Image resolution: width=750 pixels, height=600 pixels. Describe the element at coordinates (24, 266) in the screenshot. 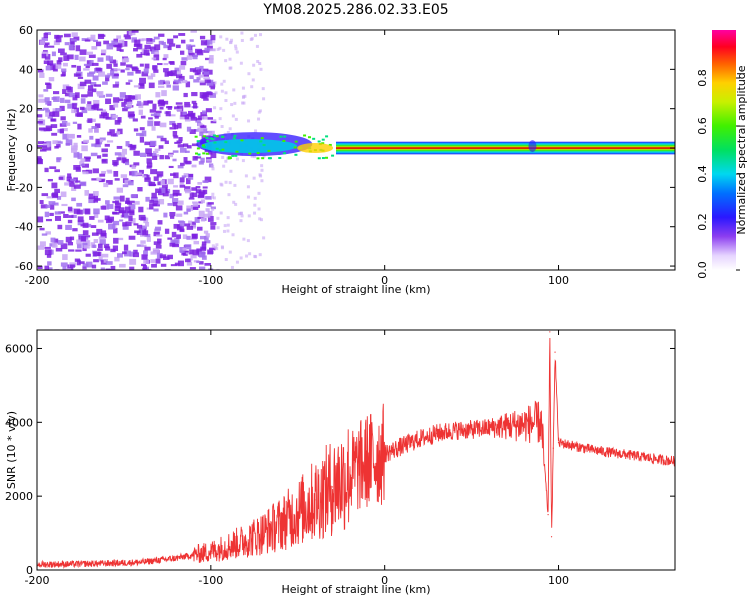

I see `spec-ytick-label: -60` at that location.